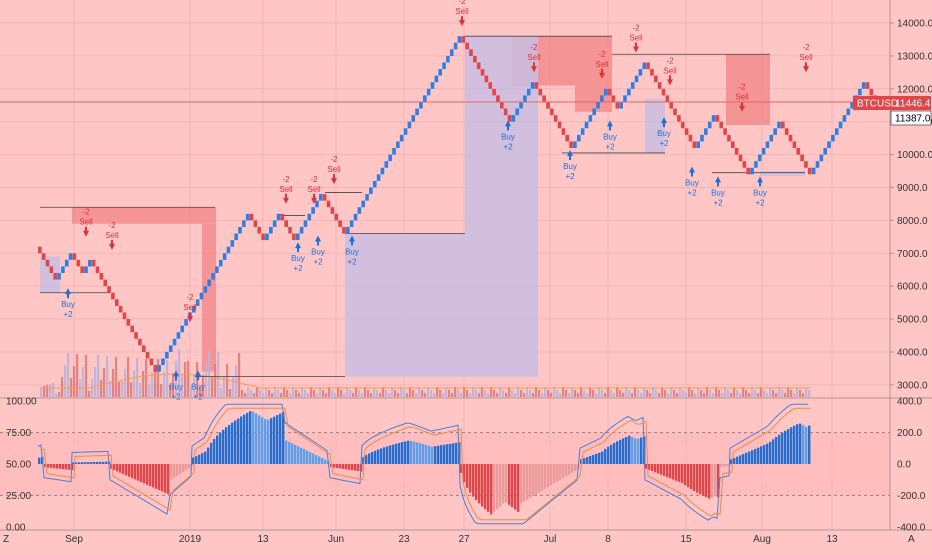  What do you see at coordinates (6, 539) in the screenshot?
I see `timezone-corner-label: Z` at bounding box center [6, 539].